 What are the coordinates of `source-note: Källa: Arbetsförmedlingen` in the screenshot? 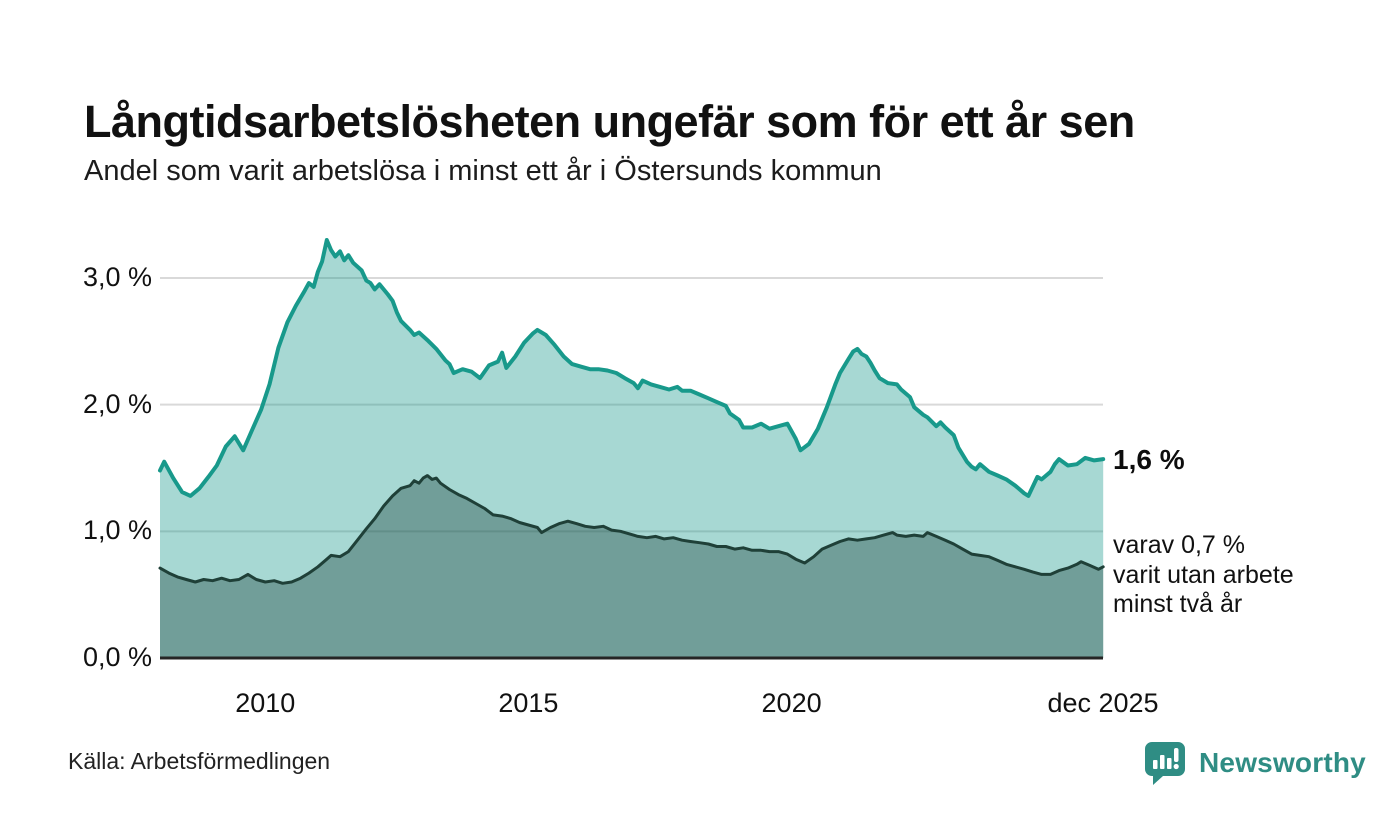 It's located at (199, 761).